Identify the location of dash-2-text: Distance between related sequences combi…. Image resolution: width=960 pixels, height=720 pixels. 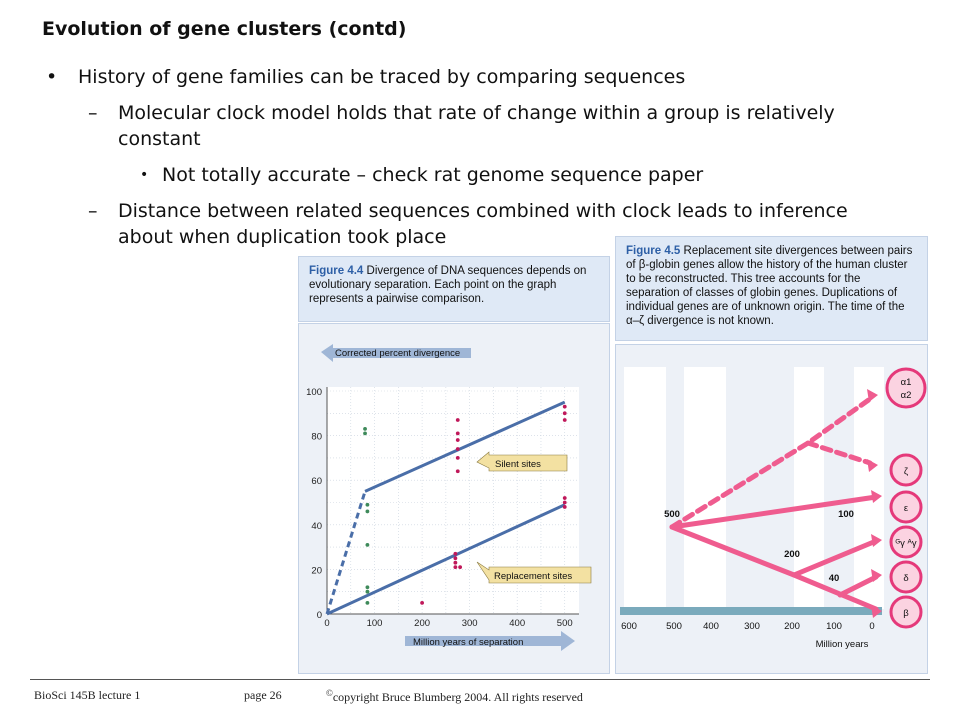
(483, 224).